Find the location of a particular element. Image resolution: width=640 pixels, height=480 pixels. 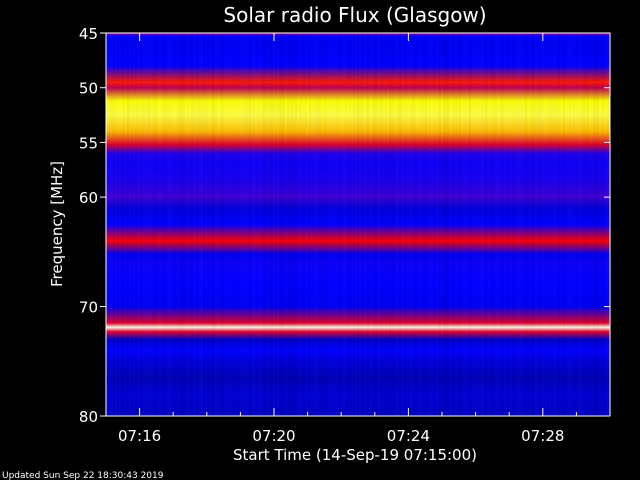

y-tick-label: 60 is located at coordinates (88, 198).